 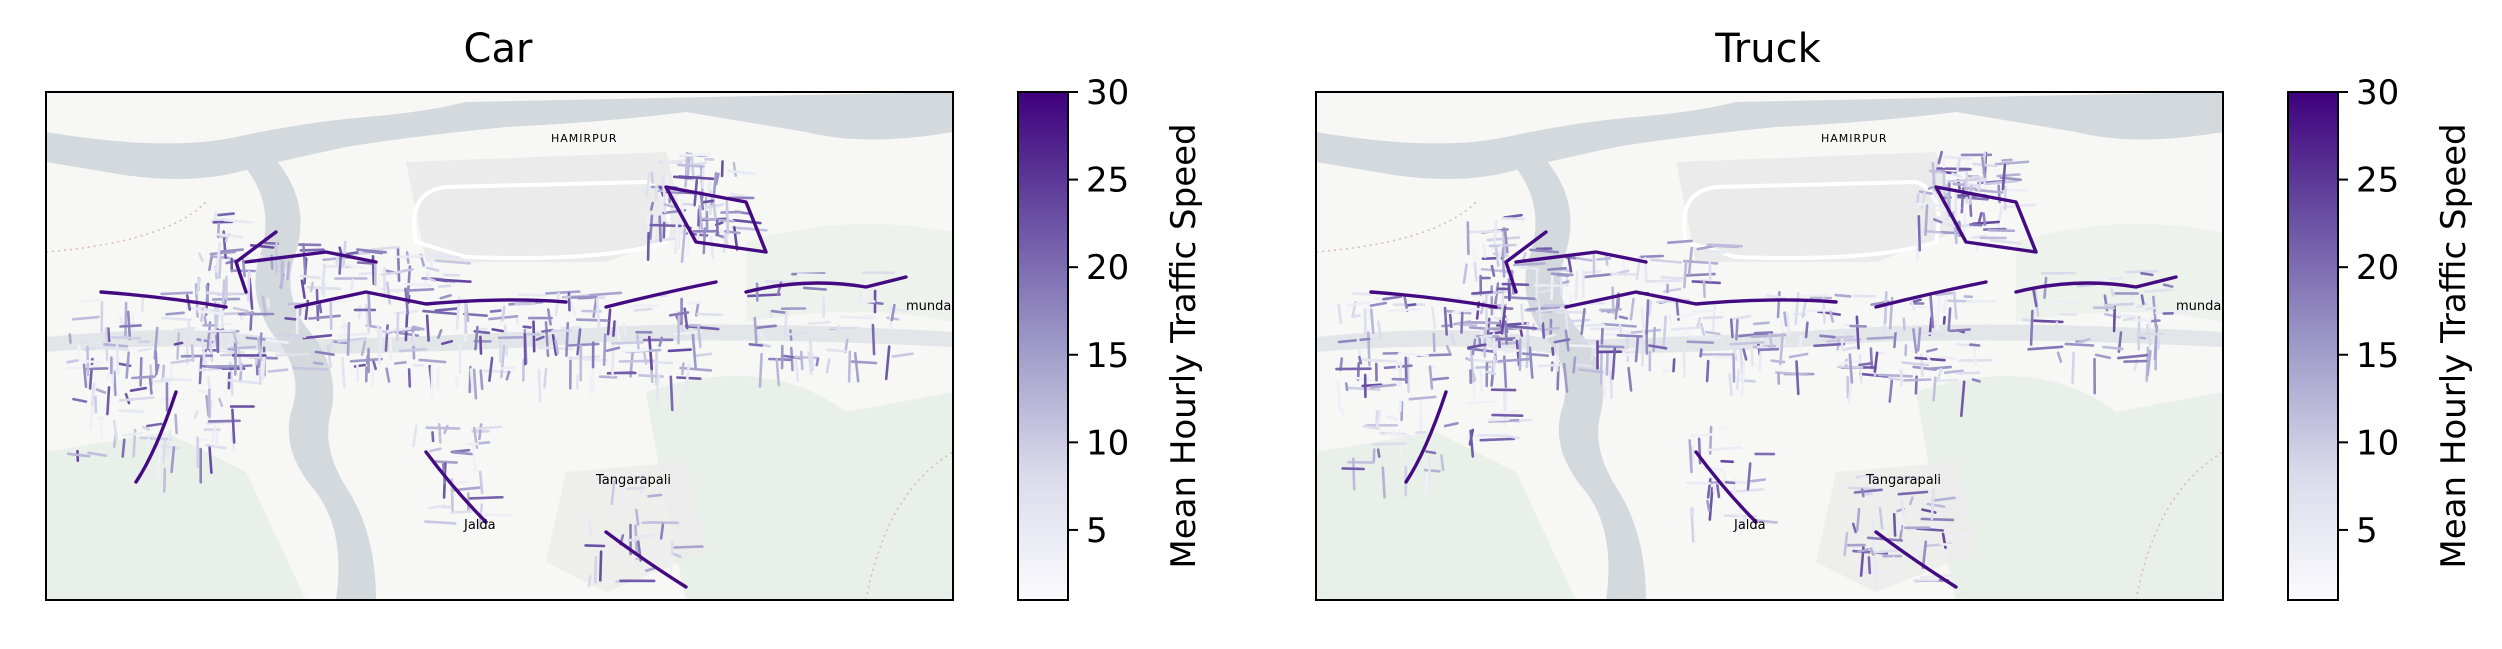 What do you see at coordinates (2377, 181) in the screenshot?
I see `colorbar-tick-label: 25` at bounding box center [2377, 181].